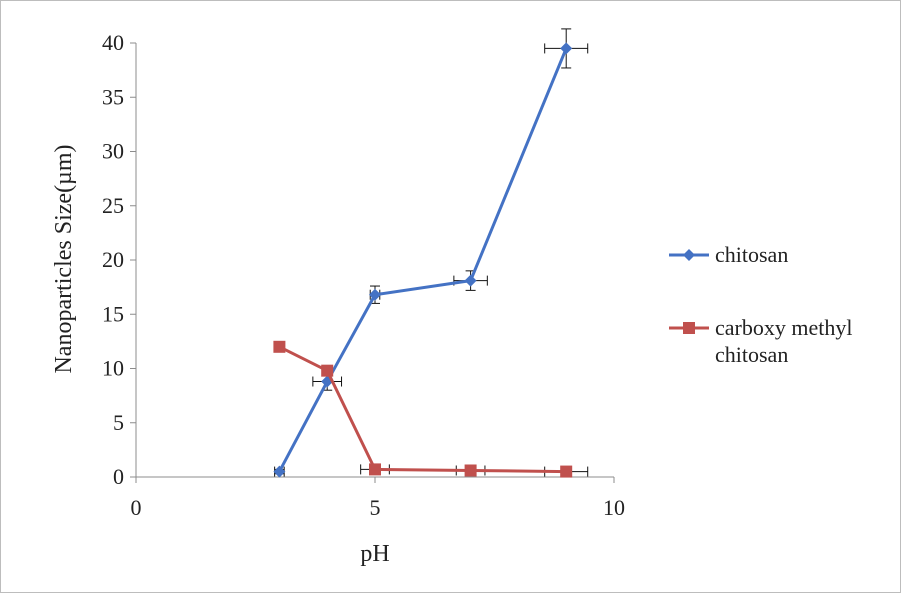  I want to click on x-axis-title: pH, so click(374, 554).